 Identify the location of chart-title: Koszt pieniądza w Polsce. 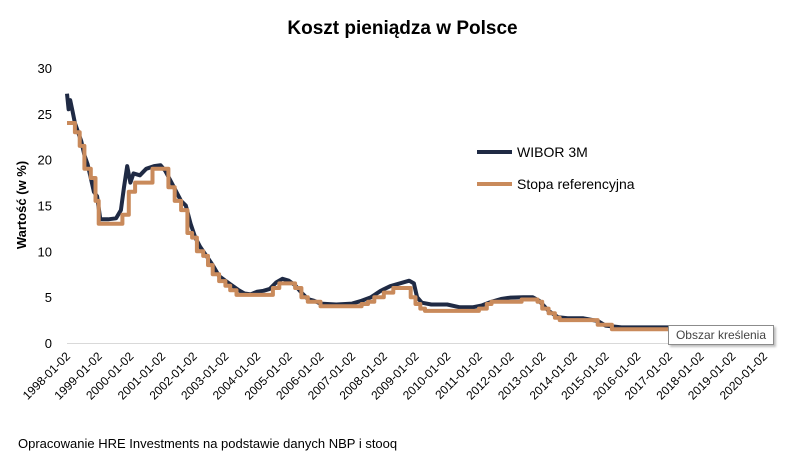
(402, 28).